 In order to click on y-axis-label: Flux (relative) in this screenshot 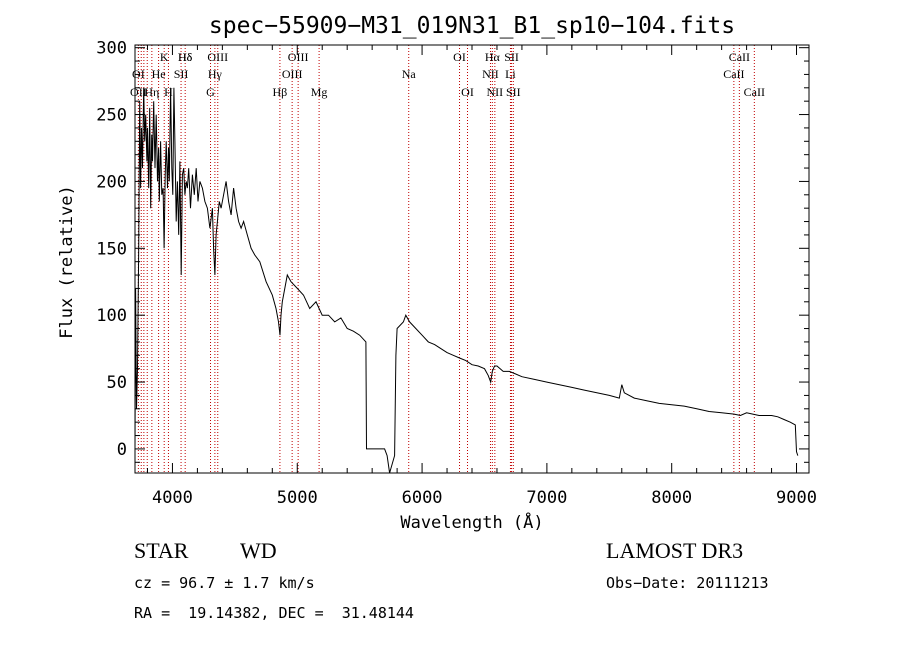, I will do `click(67, 262)`.